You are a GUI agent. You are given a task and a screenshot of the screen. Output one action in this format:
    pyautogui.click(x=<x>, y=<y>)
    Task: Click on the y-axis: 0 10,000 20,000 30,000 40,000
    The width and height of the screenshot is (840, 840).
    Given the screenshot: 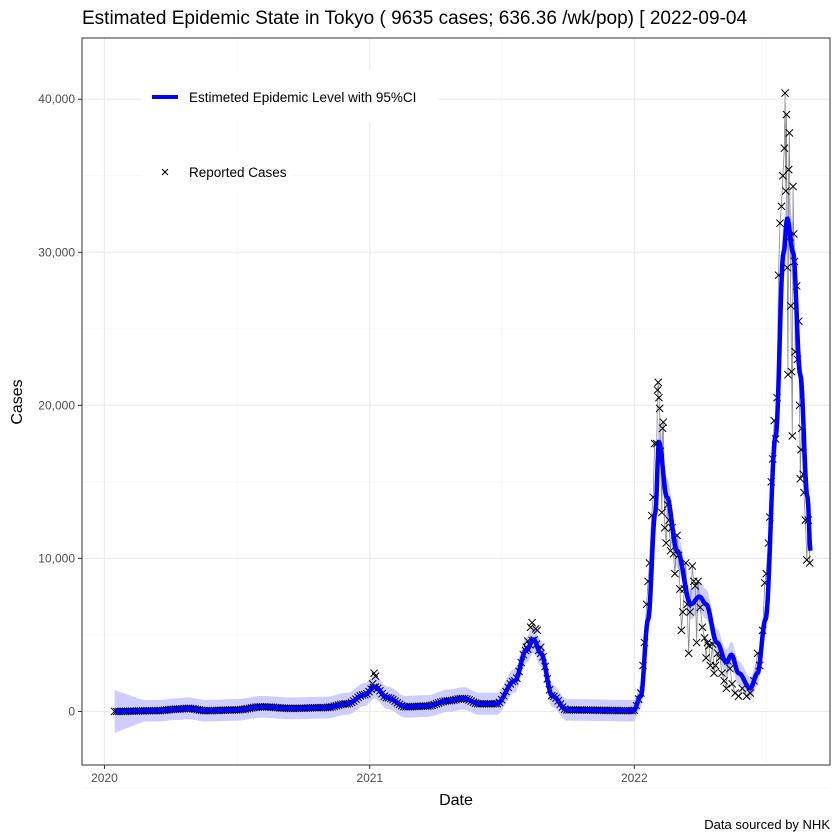 What is the action you would take?
    pyautogui.click(x=60, y=405)
    